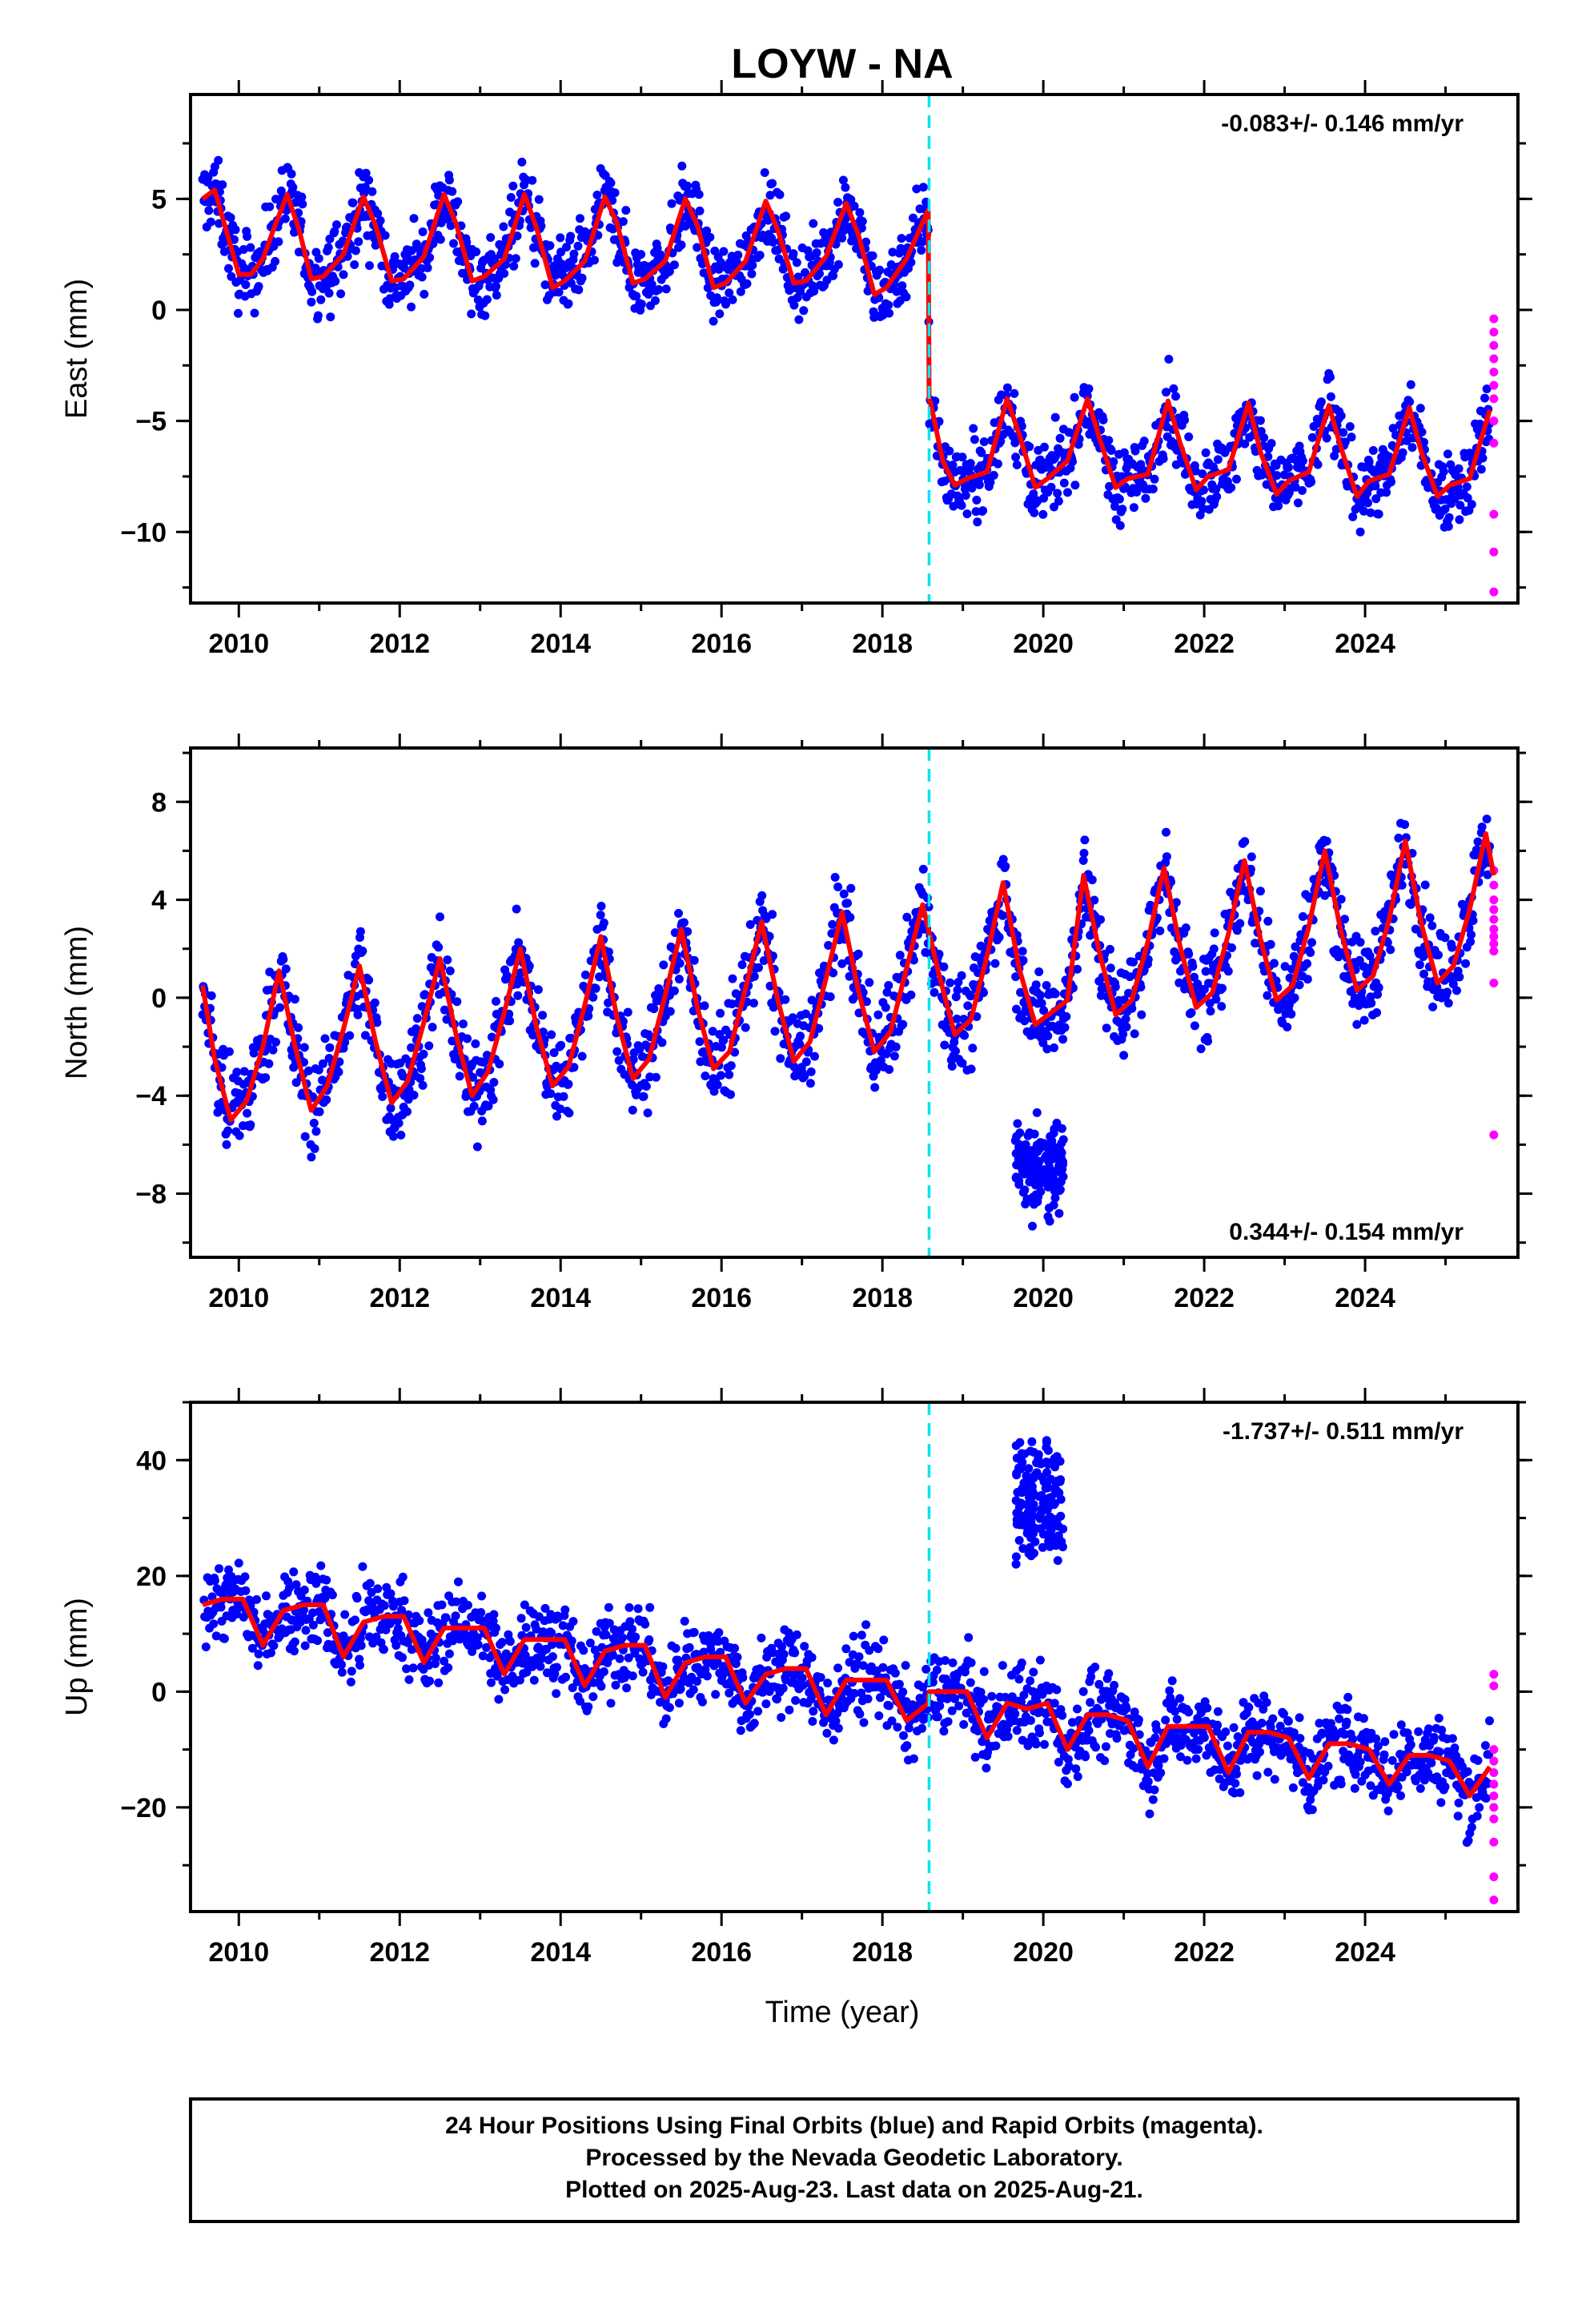 Image resolution: width=1582 pixels, height=2324 pixels. I want to click on final-orbit-points, so click(847, 1642).